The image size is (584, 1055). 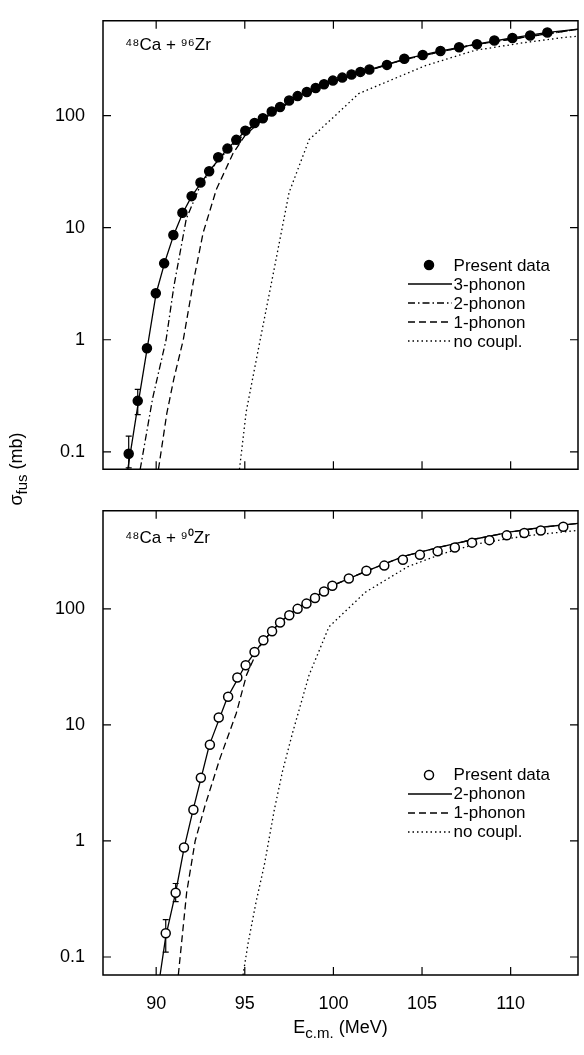 What do you see at coordinates (340, 1029) in the screenshot?
I see `x-axis-title: E$_{c.m.}$ (MeV)` at bounding box center [340, 1029].